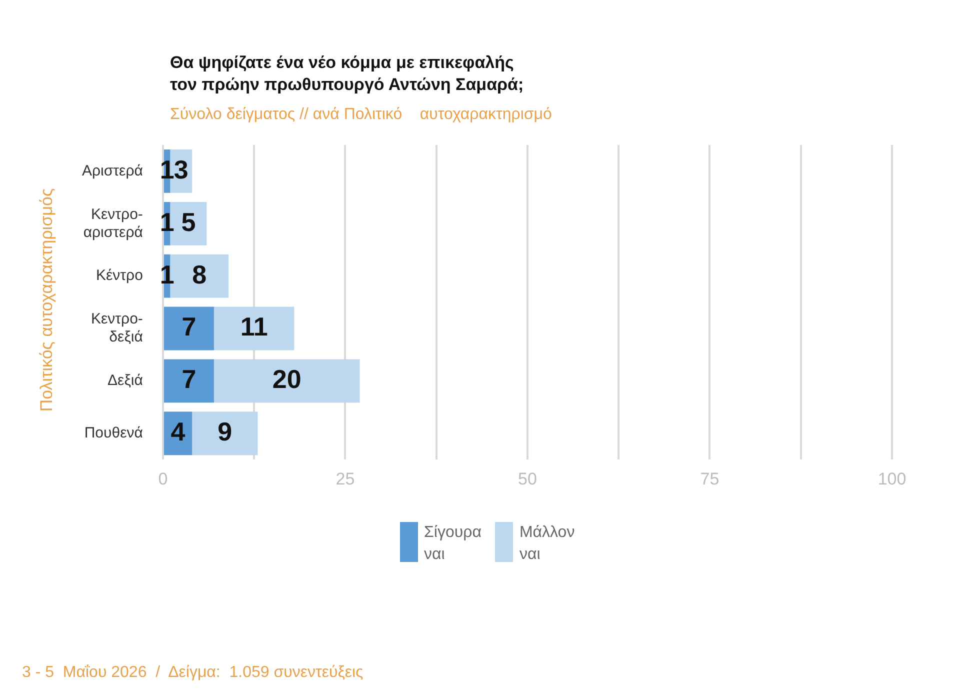 This screenshot has width=972, height=695. Describe the element at coordinates (126, 381) in the screenshot. I see `y-tick-label: Δεξιά` at that location.